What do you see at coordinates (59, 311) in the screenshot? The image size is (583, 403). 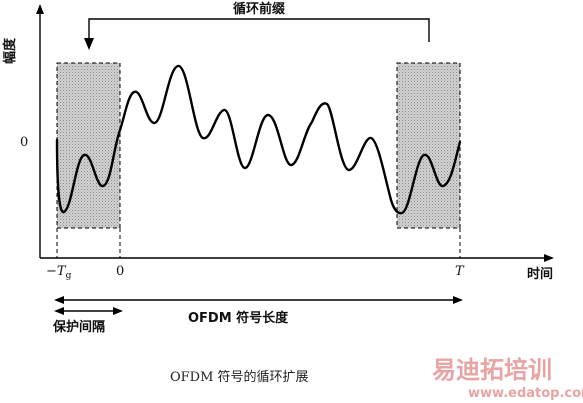 I see `guard-interval-arrowhead-left` at bounding box center [59, 311].